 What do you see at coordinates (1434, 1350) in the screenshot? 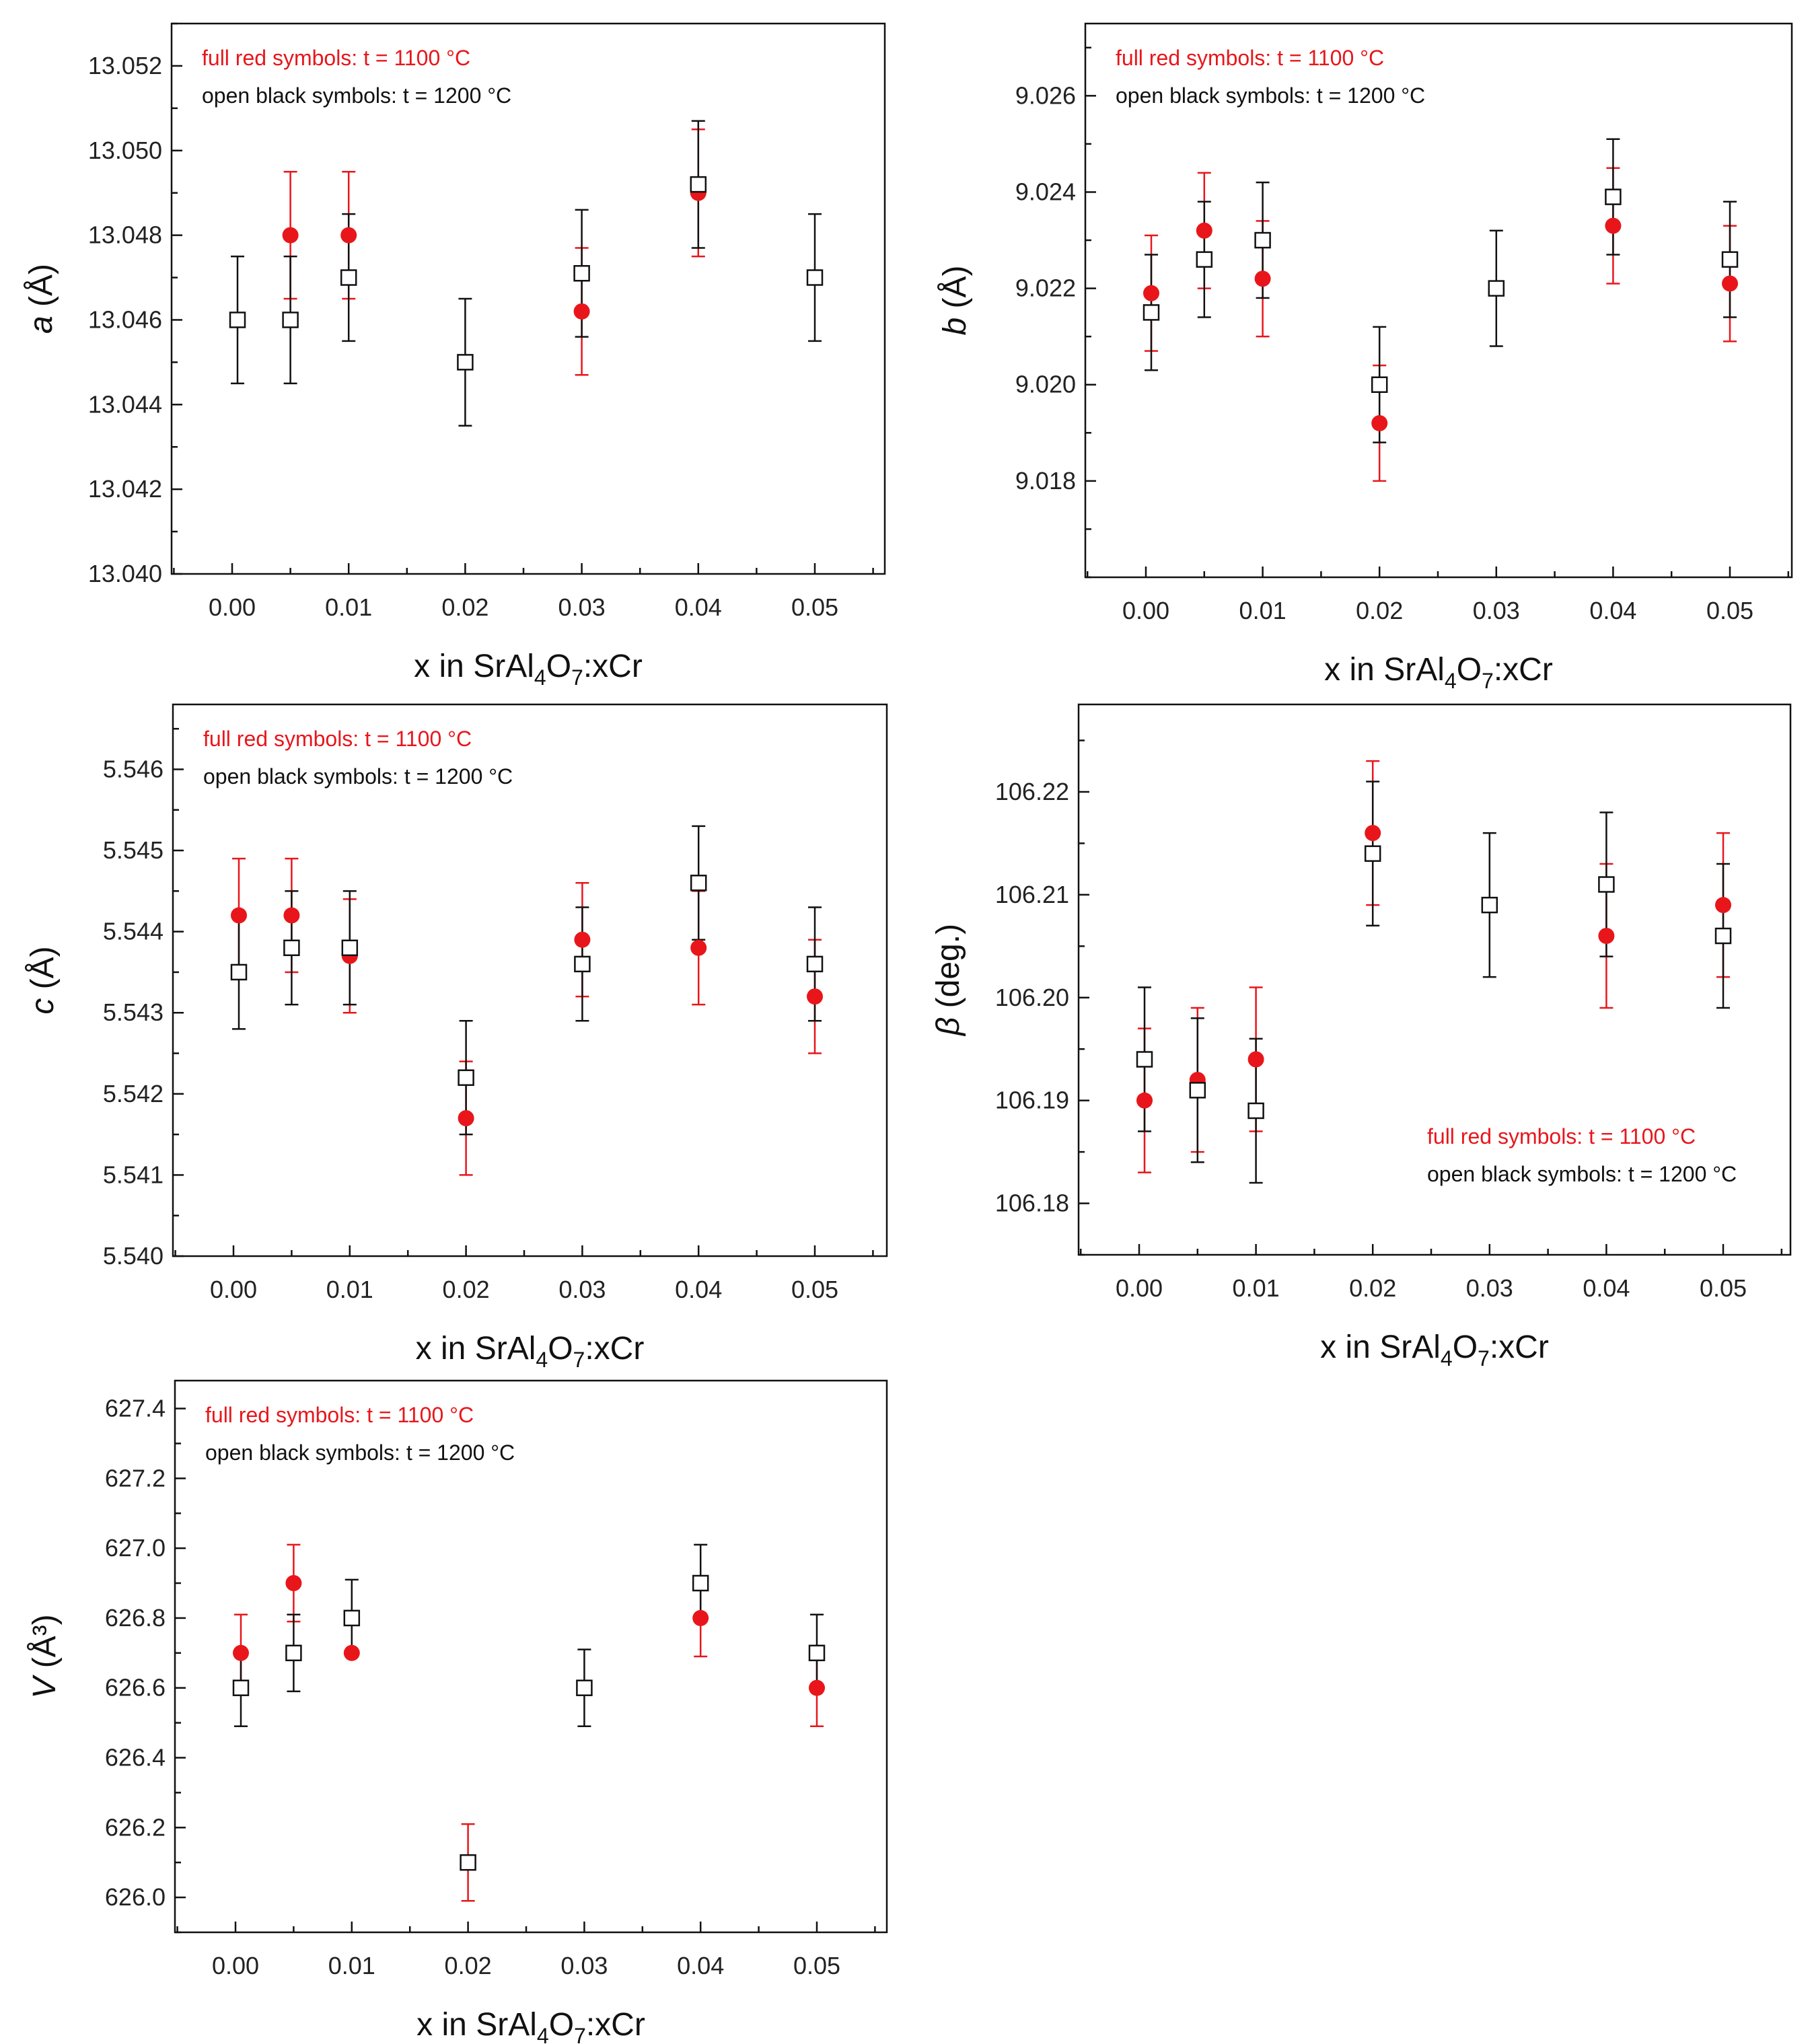
I see `x-axis-title-beta: x in SrAl4O7:xCr` at bounding box center [1434, 1350].